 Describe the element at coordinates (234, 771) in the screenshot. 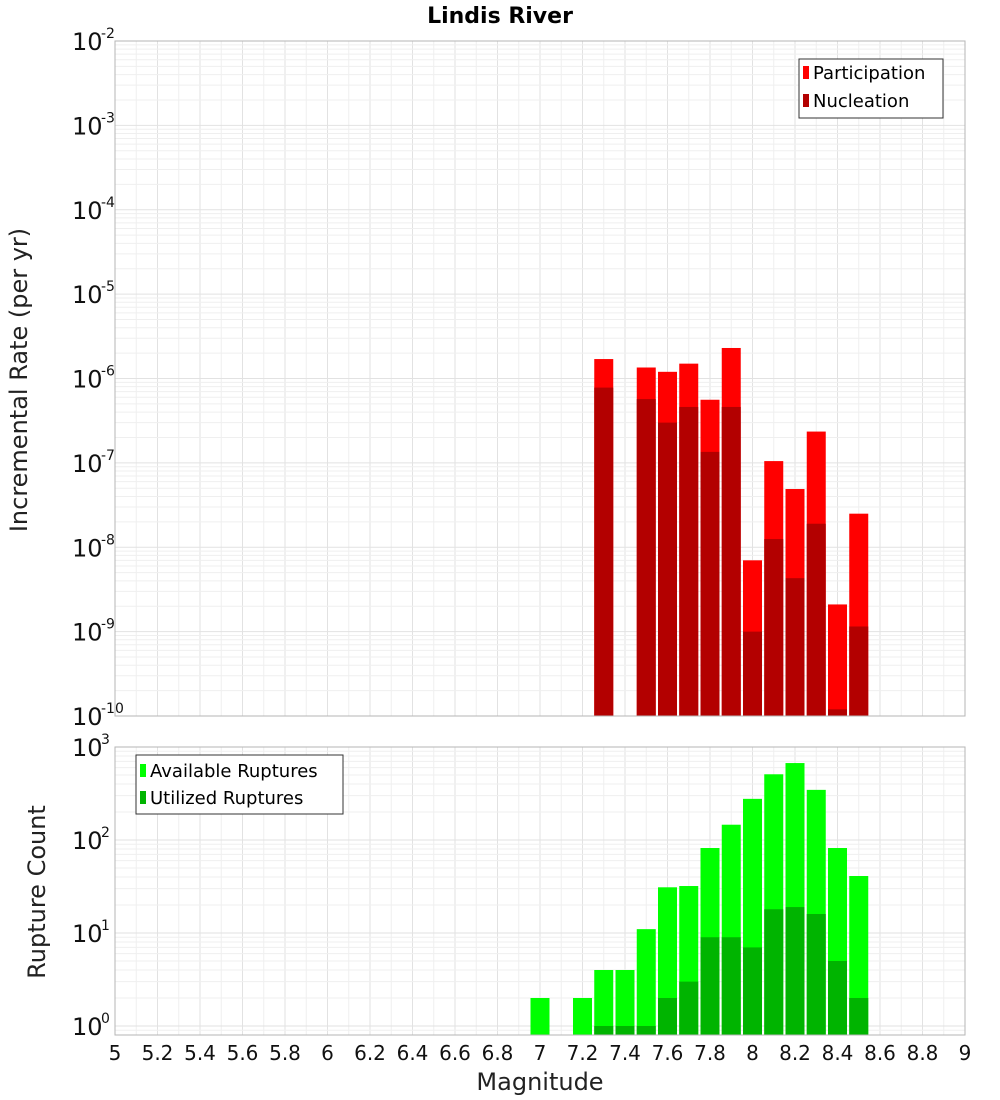

I see `legend-label-available: Available Ruptures` at that location.